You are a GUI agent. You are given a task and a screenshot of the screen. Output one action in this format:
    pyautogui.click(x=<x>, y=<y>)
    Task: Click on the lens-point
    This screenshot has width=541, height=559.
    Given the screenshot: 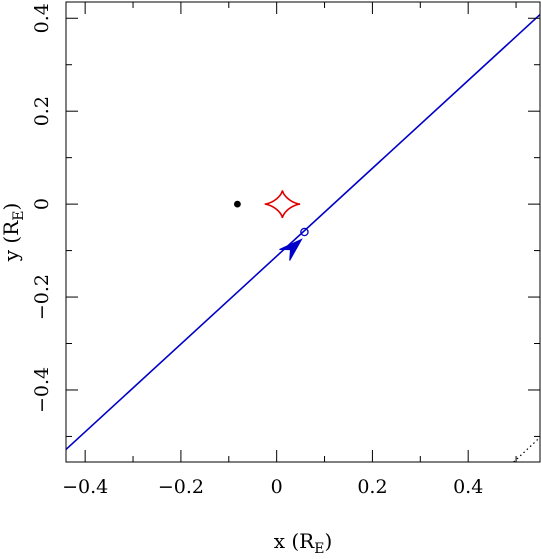 What is the action you would take?
    pyautogui.click(x=237, y=204)
    